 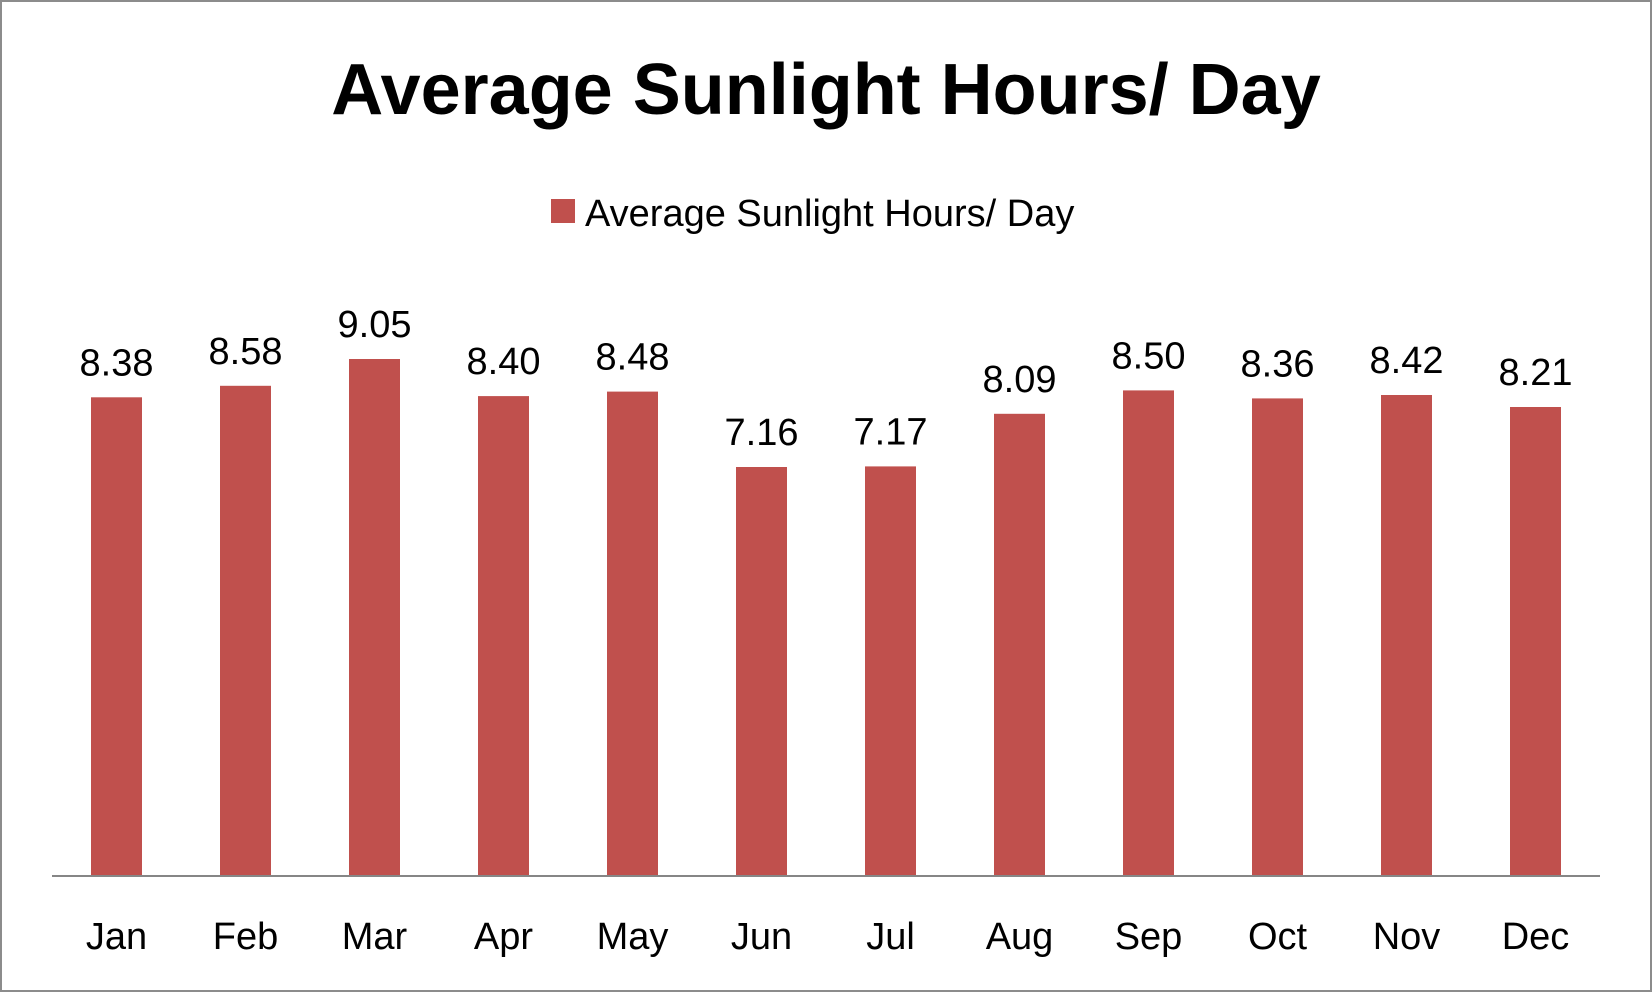 What do you see at coordinates (1536, 373) in the screenshot?
I see `value-label-dec: 8.21` at bounding box center [1536, 373].